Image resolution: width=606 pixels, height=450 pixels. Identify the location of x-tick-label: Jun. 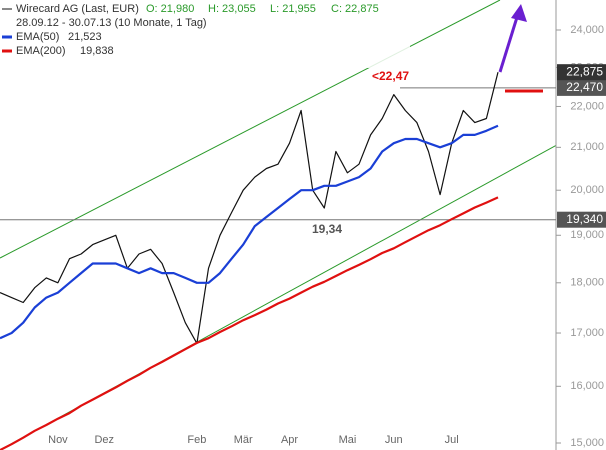
(394, 440).